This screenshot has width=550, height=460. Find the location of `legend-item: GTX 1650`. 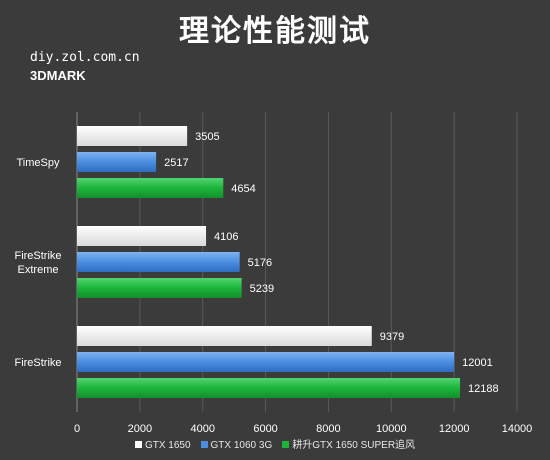

legend-item: GTX 1650 is located at coordinates (162, 445).